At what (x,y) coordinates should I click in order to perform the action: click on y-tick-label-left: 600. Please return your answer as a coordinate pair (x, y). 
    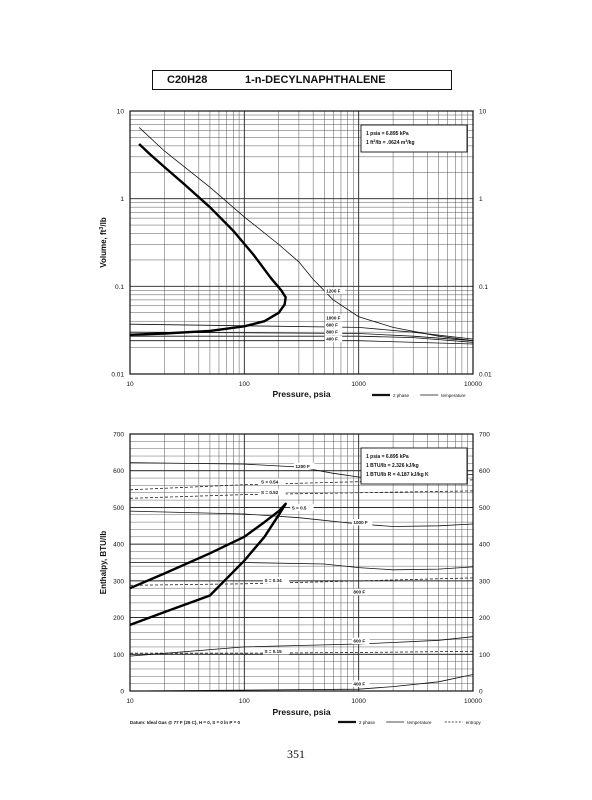
    Looking at the image, I should click on (118, 471).